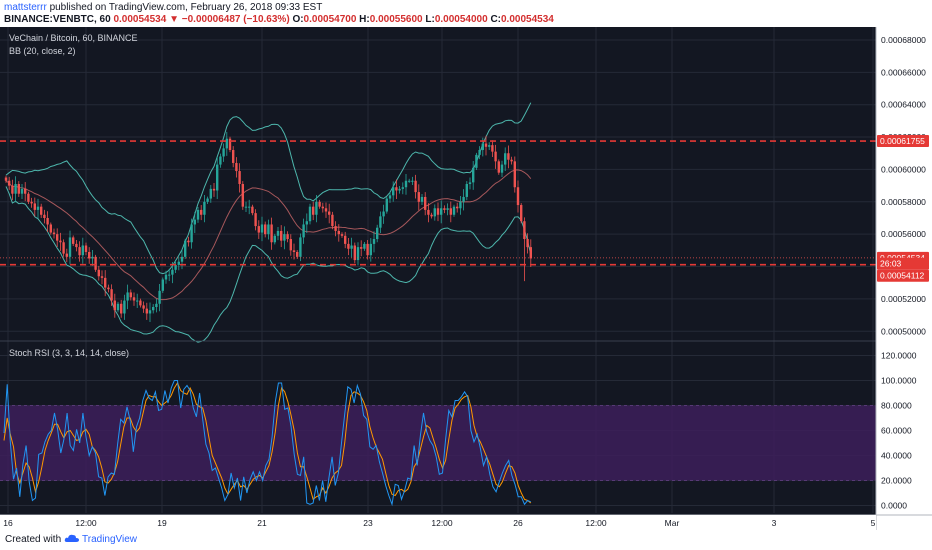  I want to click on price-tick-label: 0.00052000, so click(903, 299).